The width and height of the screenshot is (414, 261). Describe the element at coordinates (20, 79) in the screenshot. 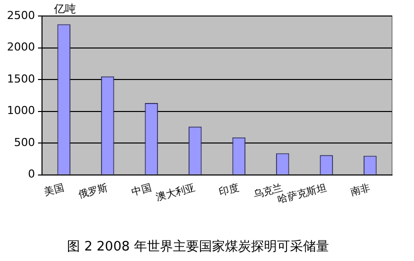

I see `y-tick-label: 1500` at that location.